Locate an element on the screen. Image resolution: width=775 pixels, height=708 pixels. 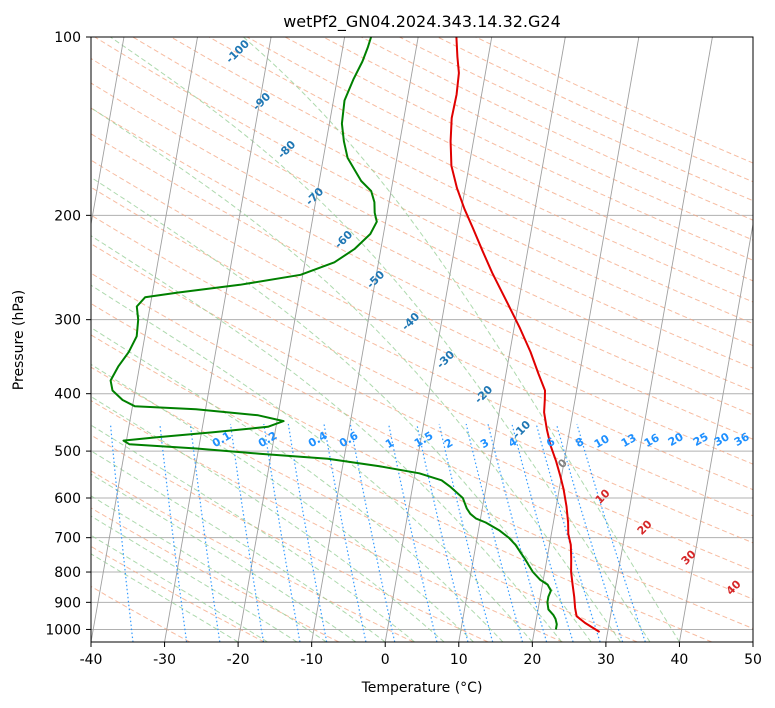
y-tick-label: 300 is located at coordinates (67, 321).